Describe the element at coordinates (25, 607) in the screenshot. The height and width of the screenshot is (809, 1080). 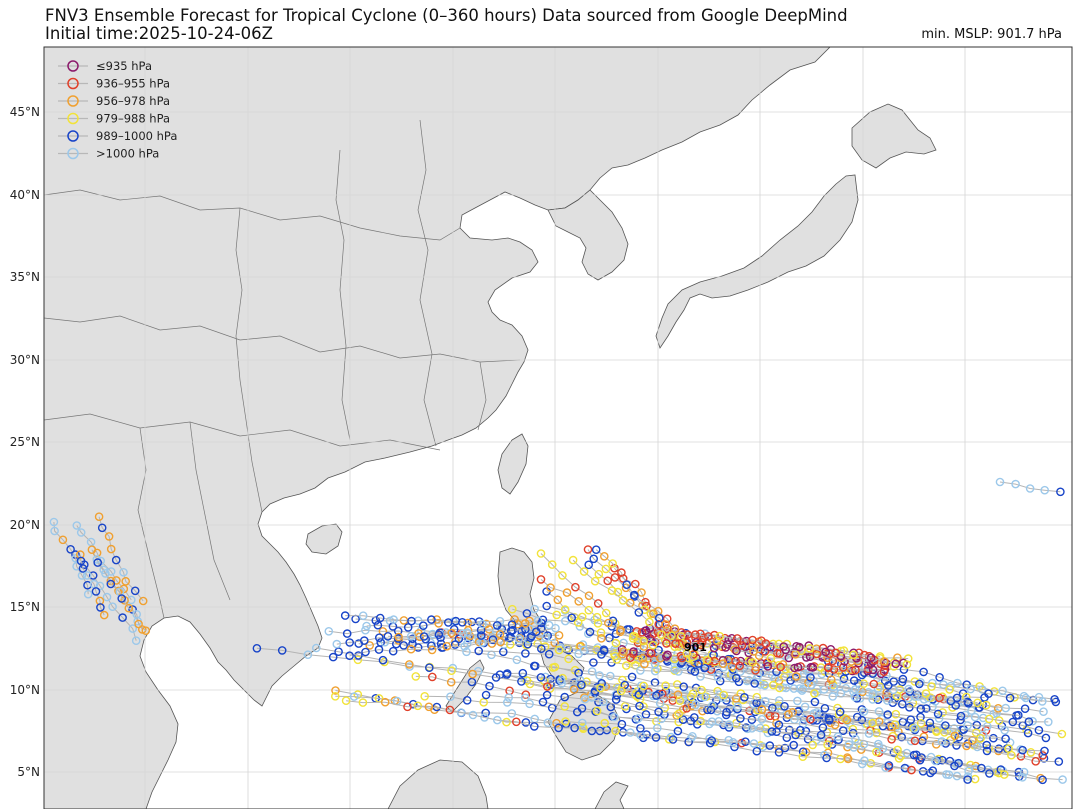
I see `lat-label-15: 15°N` at that location.